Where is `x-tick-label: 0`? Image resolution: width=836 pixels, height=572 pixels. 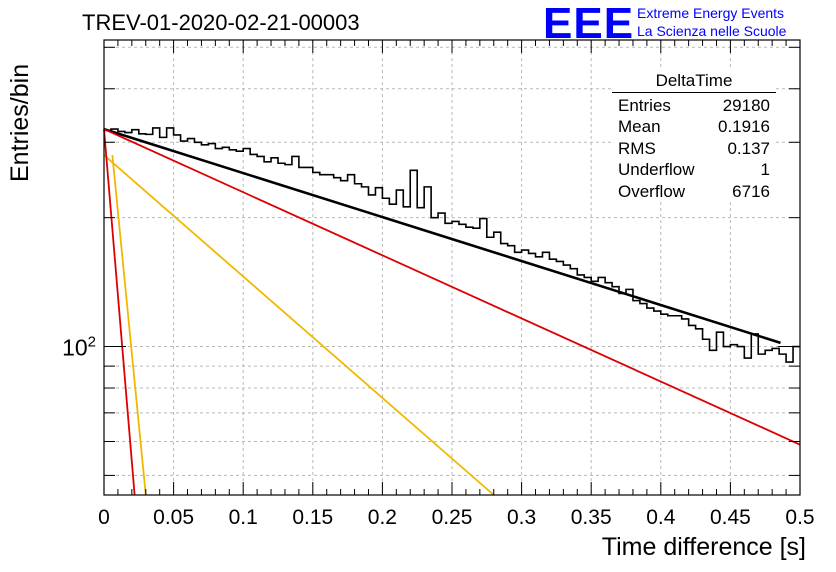
x-tick-label: 0 is located at coordinates (104, 517).